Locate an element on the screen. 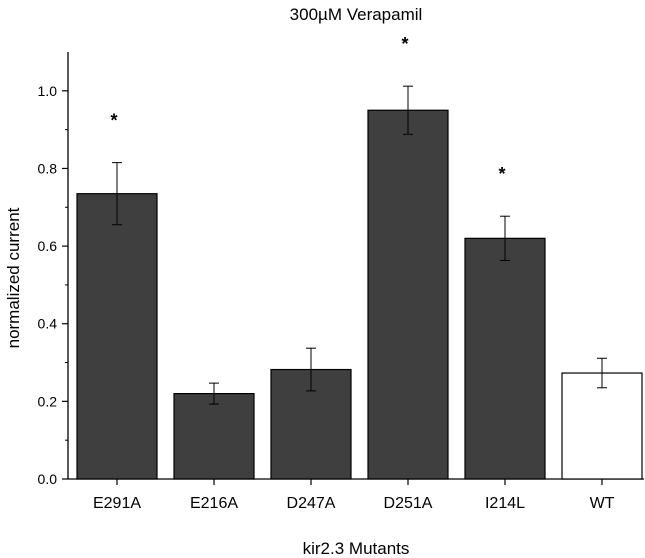 This screenshot has width=645, height=558. y-tick-label: 0.4 is located at coordinates (48, 324).